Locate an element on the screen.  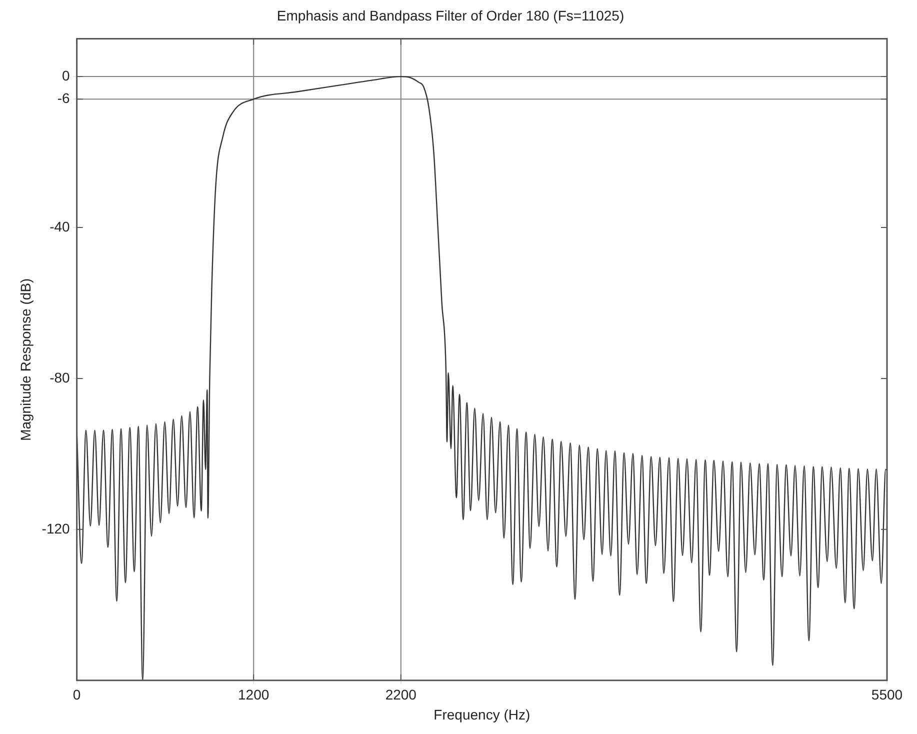
chart-title: Emphasis and Bandpass Filter of Order 180 (Fs=11025) is located at coordinates (450, 15).